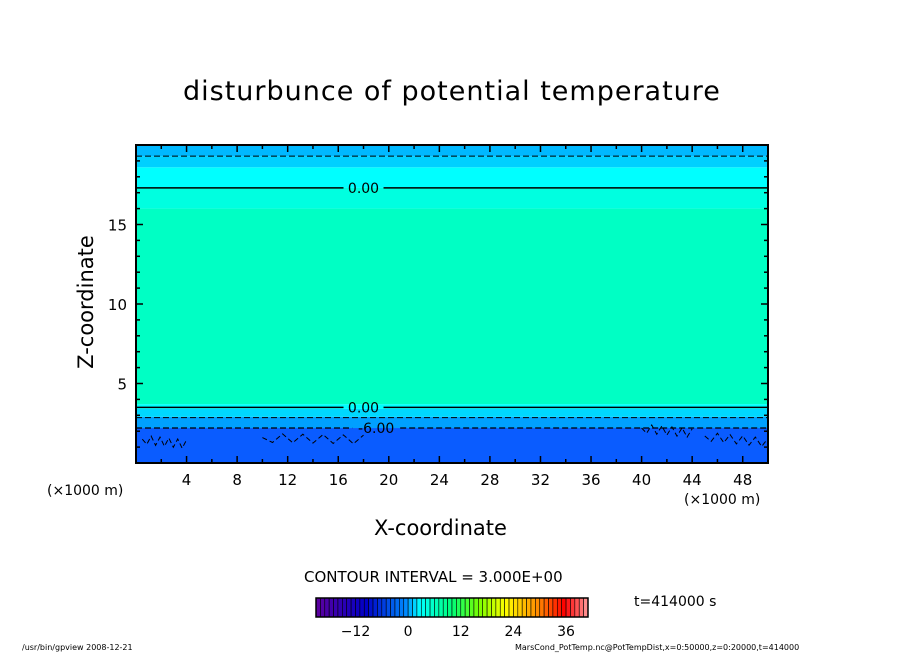 Image resolution: width=904 pixels, height=654 pixels. Describe the element at coordinates (439, 480) in the screenshot. I see `x-tick-label: 24` at that location.